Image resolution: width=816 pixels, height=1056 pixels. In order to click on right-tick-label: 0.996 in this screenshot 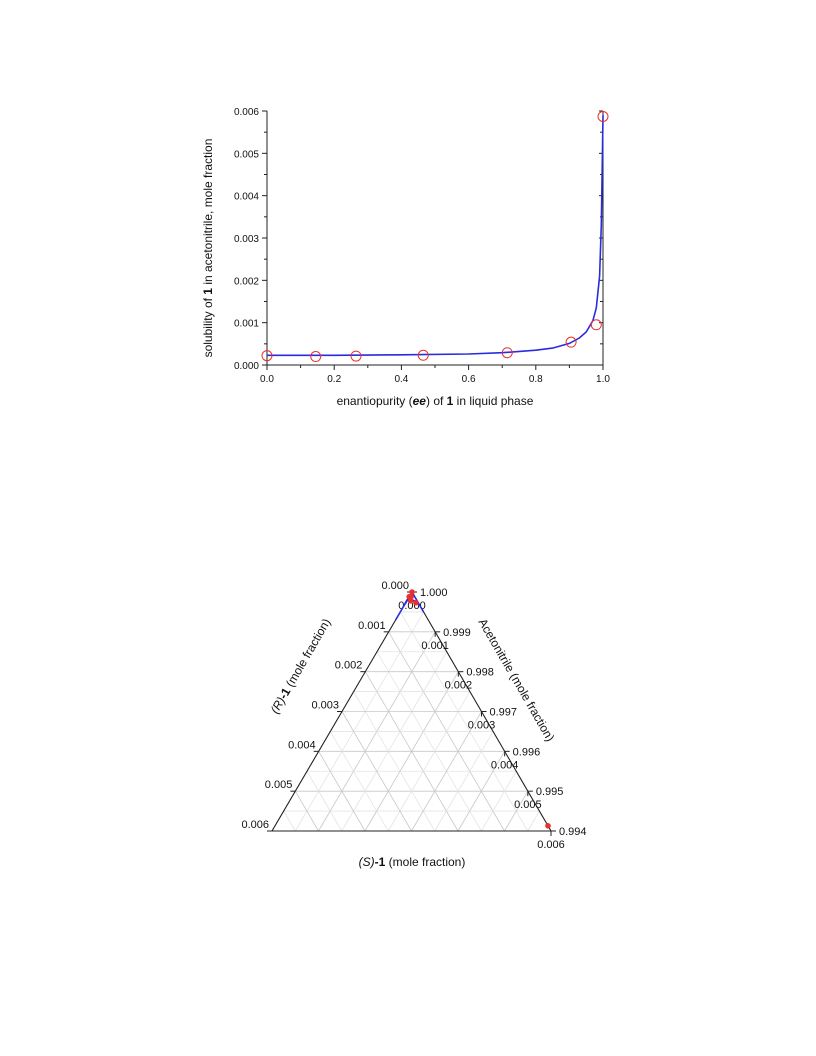, I will do `click(527, 752)`.